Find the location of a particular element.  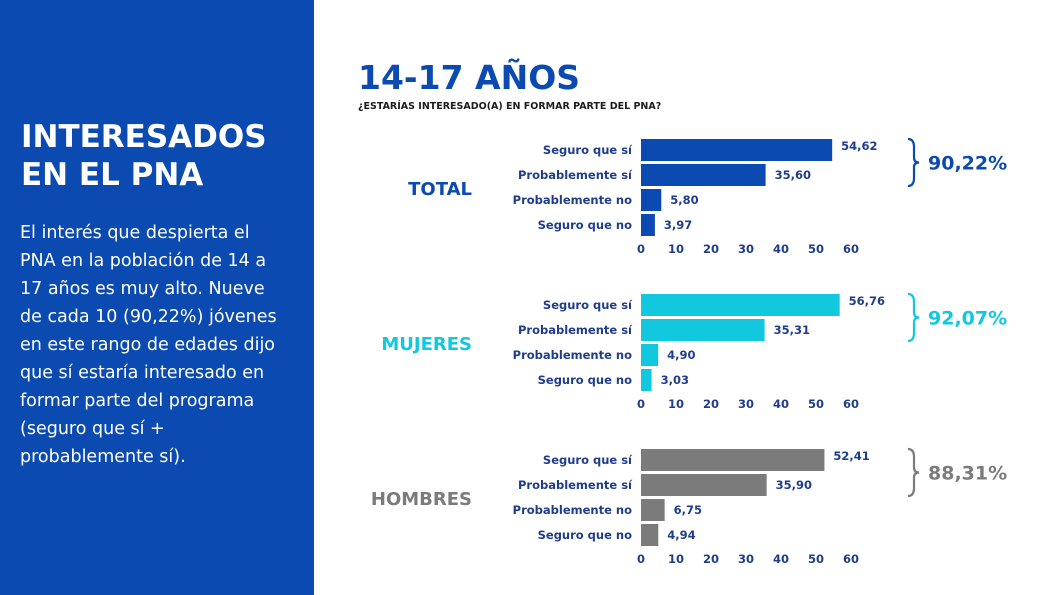

category-label-mujeres-seguro-que-si: Seguro que sí is located at coordinates (588, 305).